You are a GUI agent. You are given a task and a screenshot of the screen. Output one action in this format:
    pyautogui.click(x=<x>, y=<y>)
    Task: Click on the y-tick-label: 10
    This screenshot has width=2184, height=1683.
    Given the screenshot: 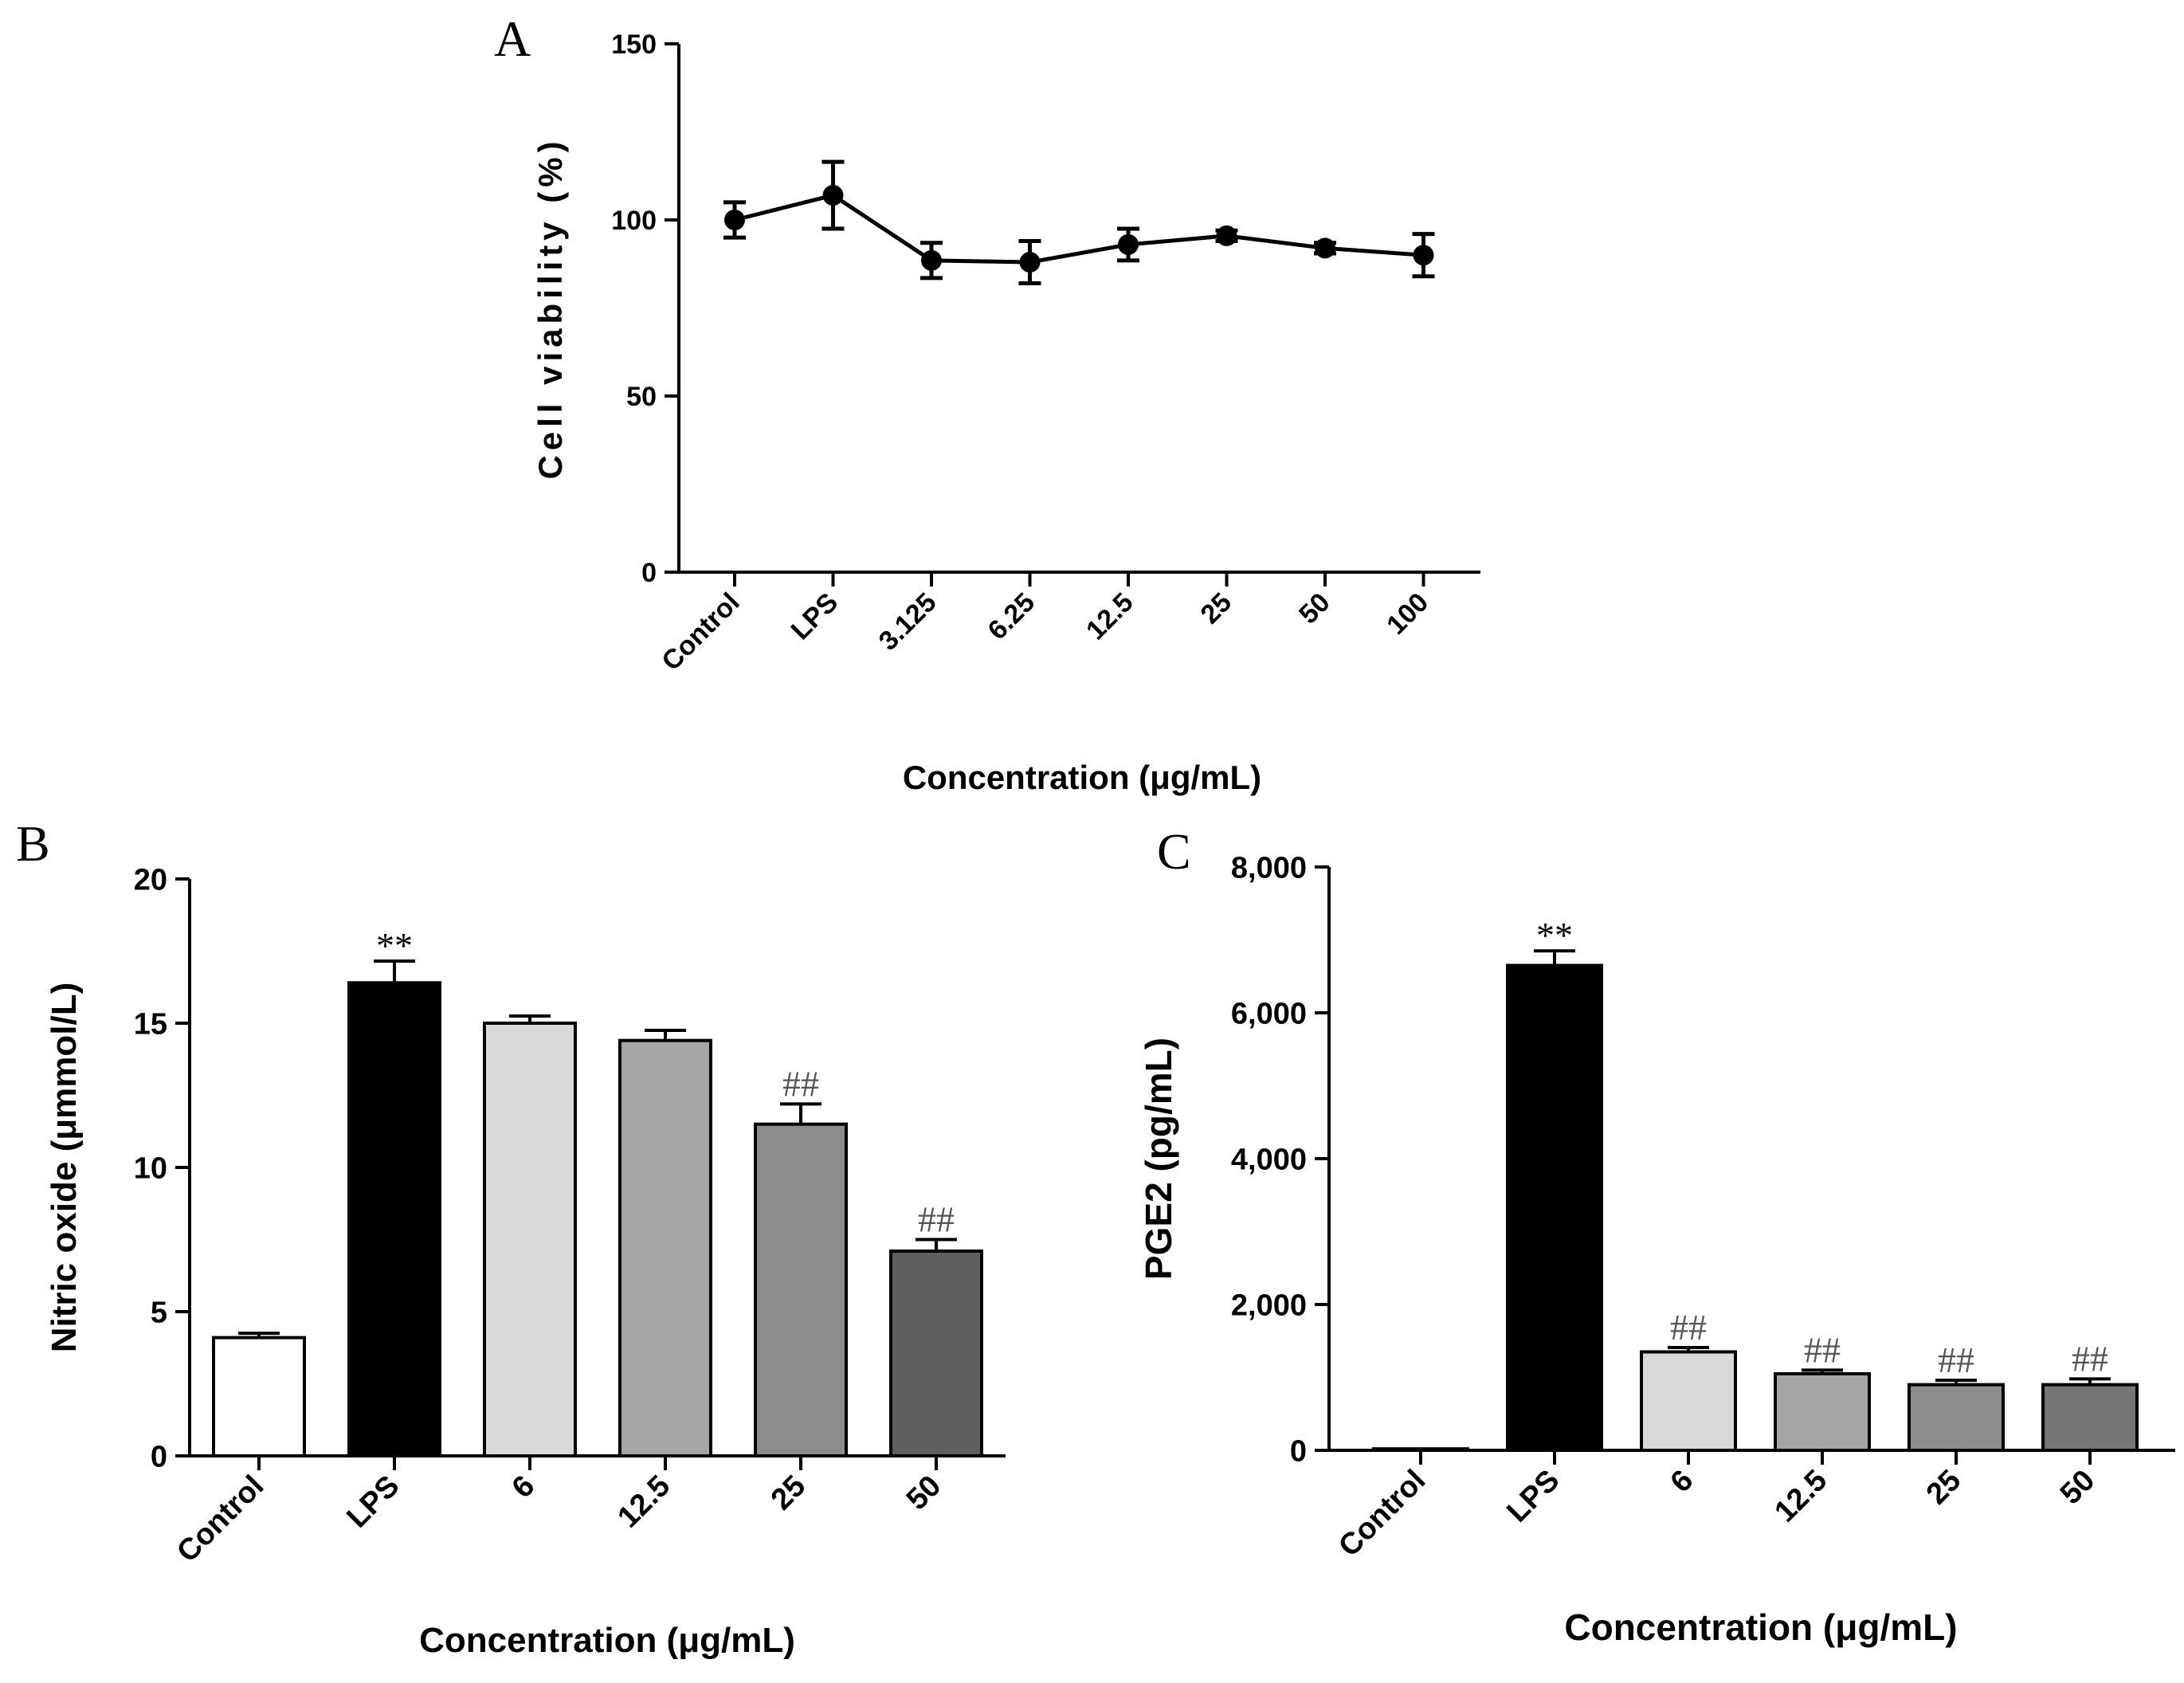 What is the action you would take?
    pyautogui.click(x=150, y=1169)
    